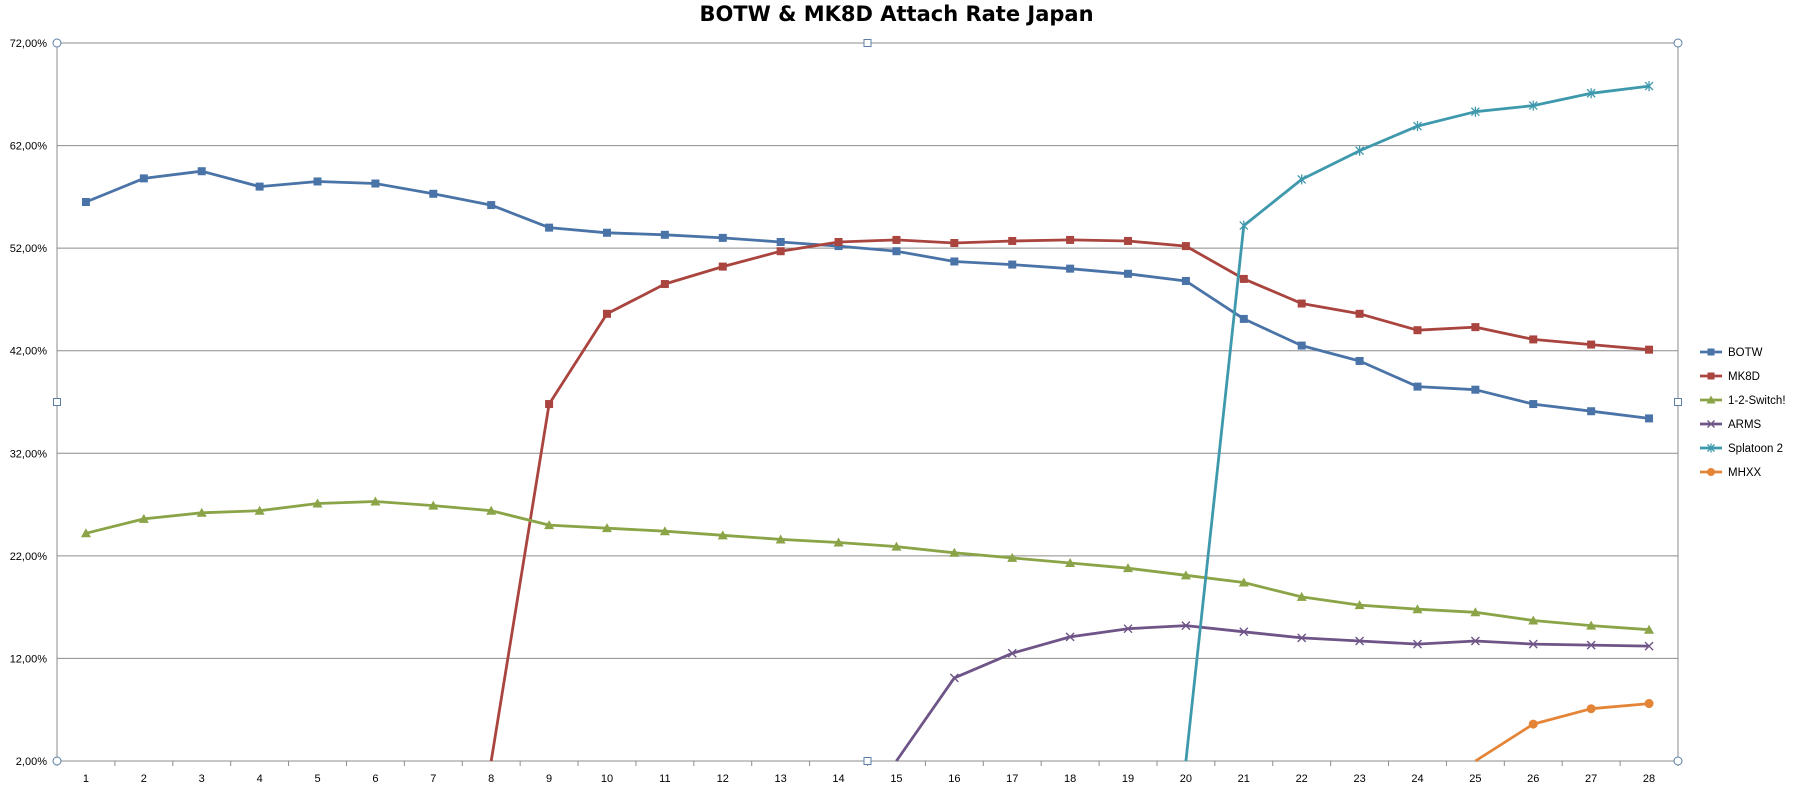 Image resolution: width=1793 pixels, height=791 pixels. Describe the element at coordinates (1755, 449) in the screenshot. I see `legend-label: Splatoon 2` at that location.